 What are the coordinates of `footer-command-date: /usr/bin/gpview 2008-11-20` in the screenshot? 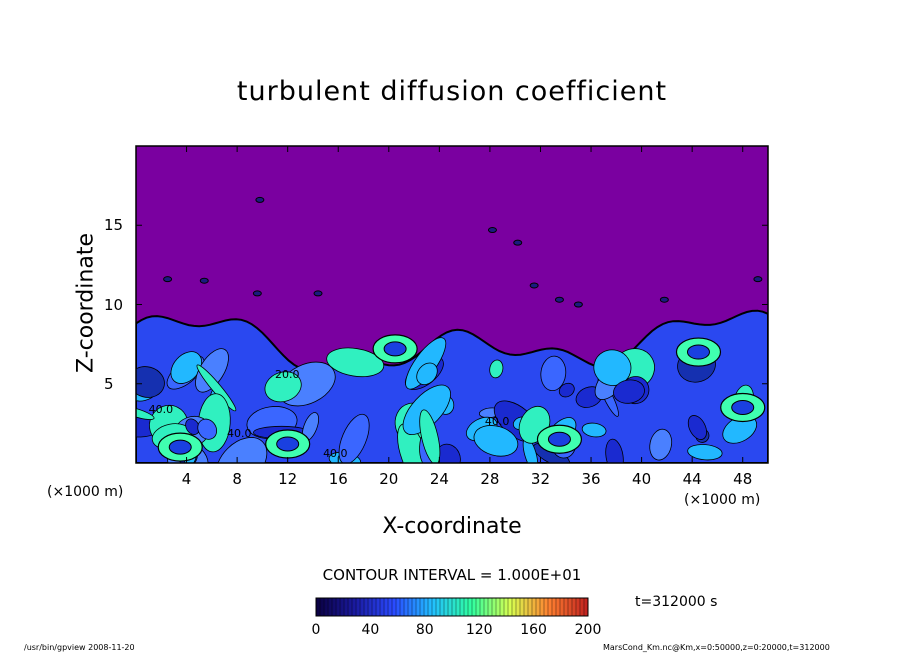 It's located at (79, 647).